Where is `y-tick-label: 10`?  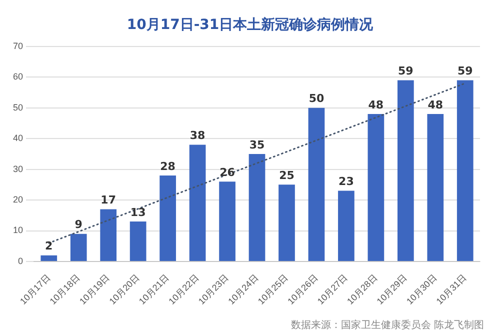 y-tick-label: 10 is located at coordinates (18, 230).